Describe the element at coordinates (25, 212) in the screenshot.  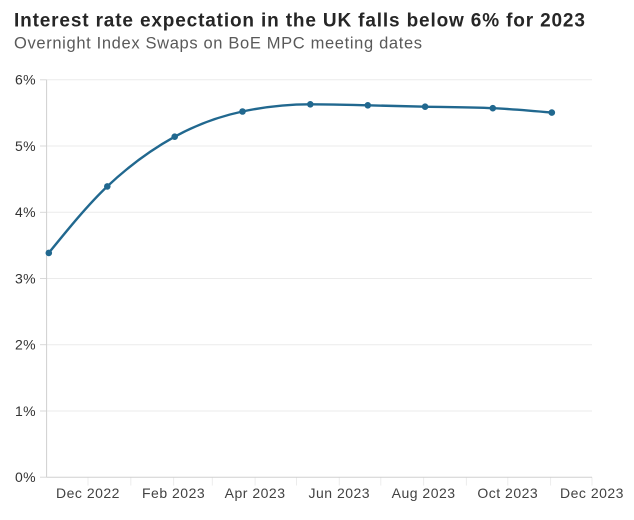
I see `svg-text: 4%` at that location.